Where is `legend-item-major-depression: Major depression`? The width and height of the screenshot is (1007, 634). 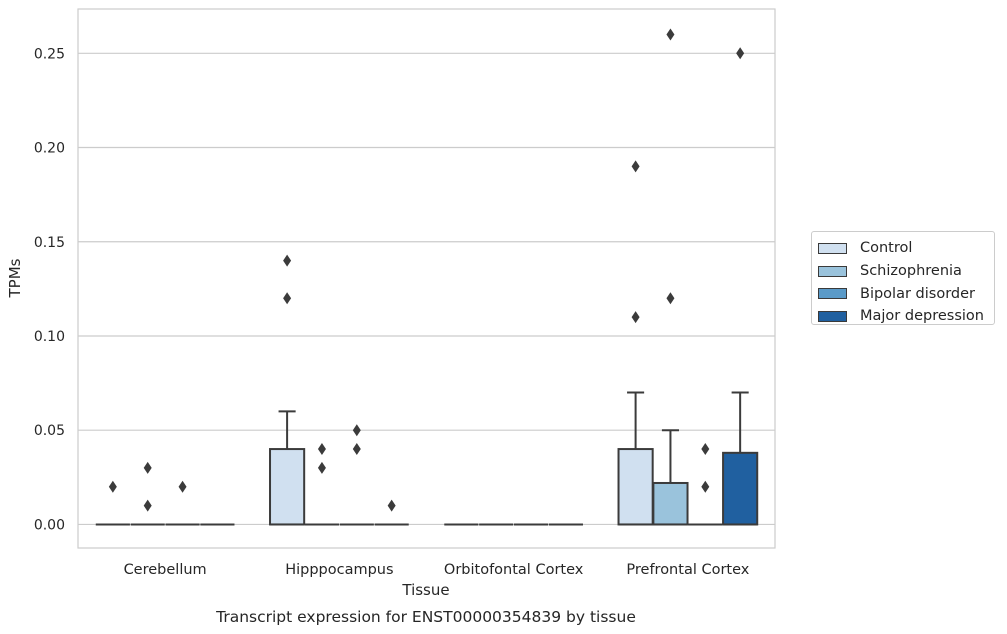
legend-item-major-depression: Major depression is located at coordinates (906, 316).